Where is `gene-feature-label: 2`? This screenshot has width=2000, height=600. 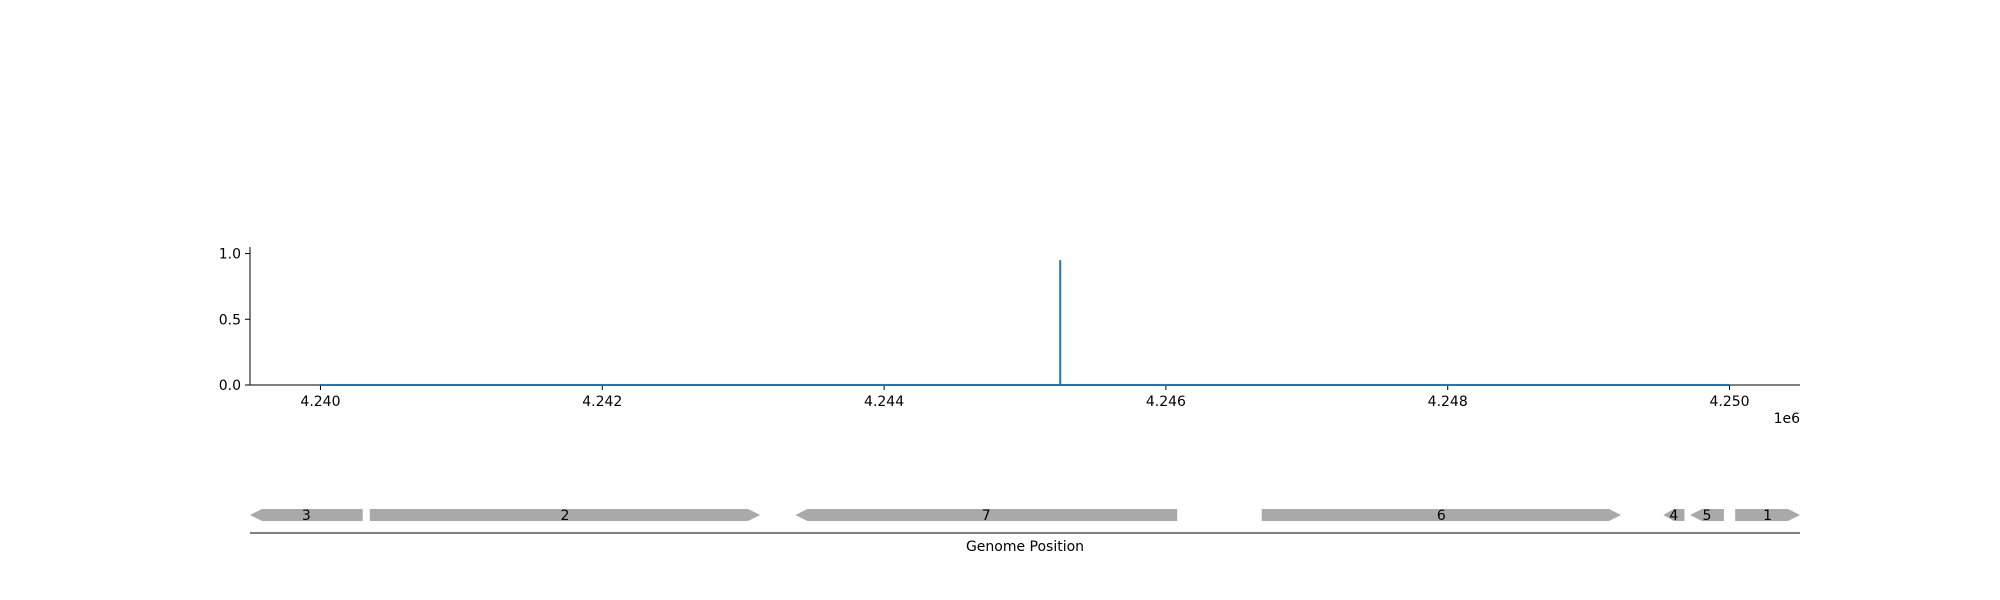 gene-feature-label: 2 is located at coordinates (564, 516).